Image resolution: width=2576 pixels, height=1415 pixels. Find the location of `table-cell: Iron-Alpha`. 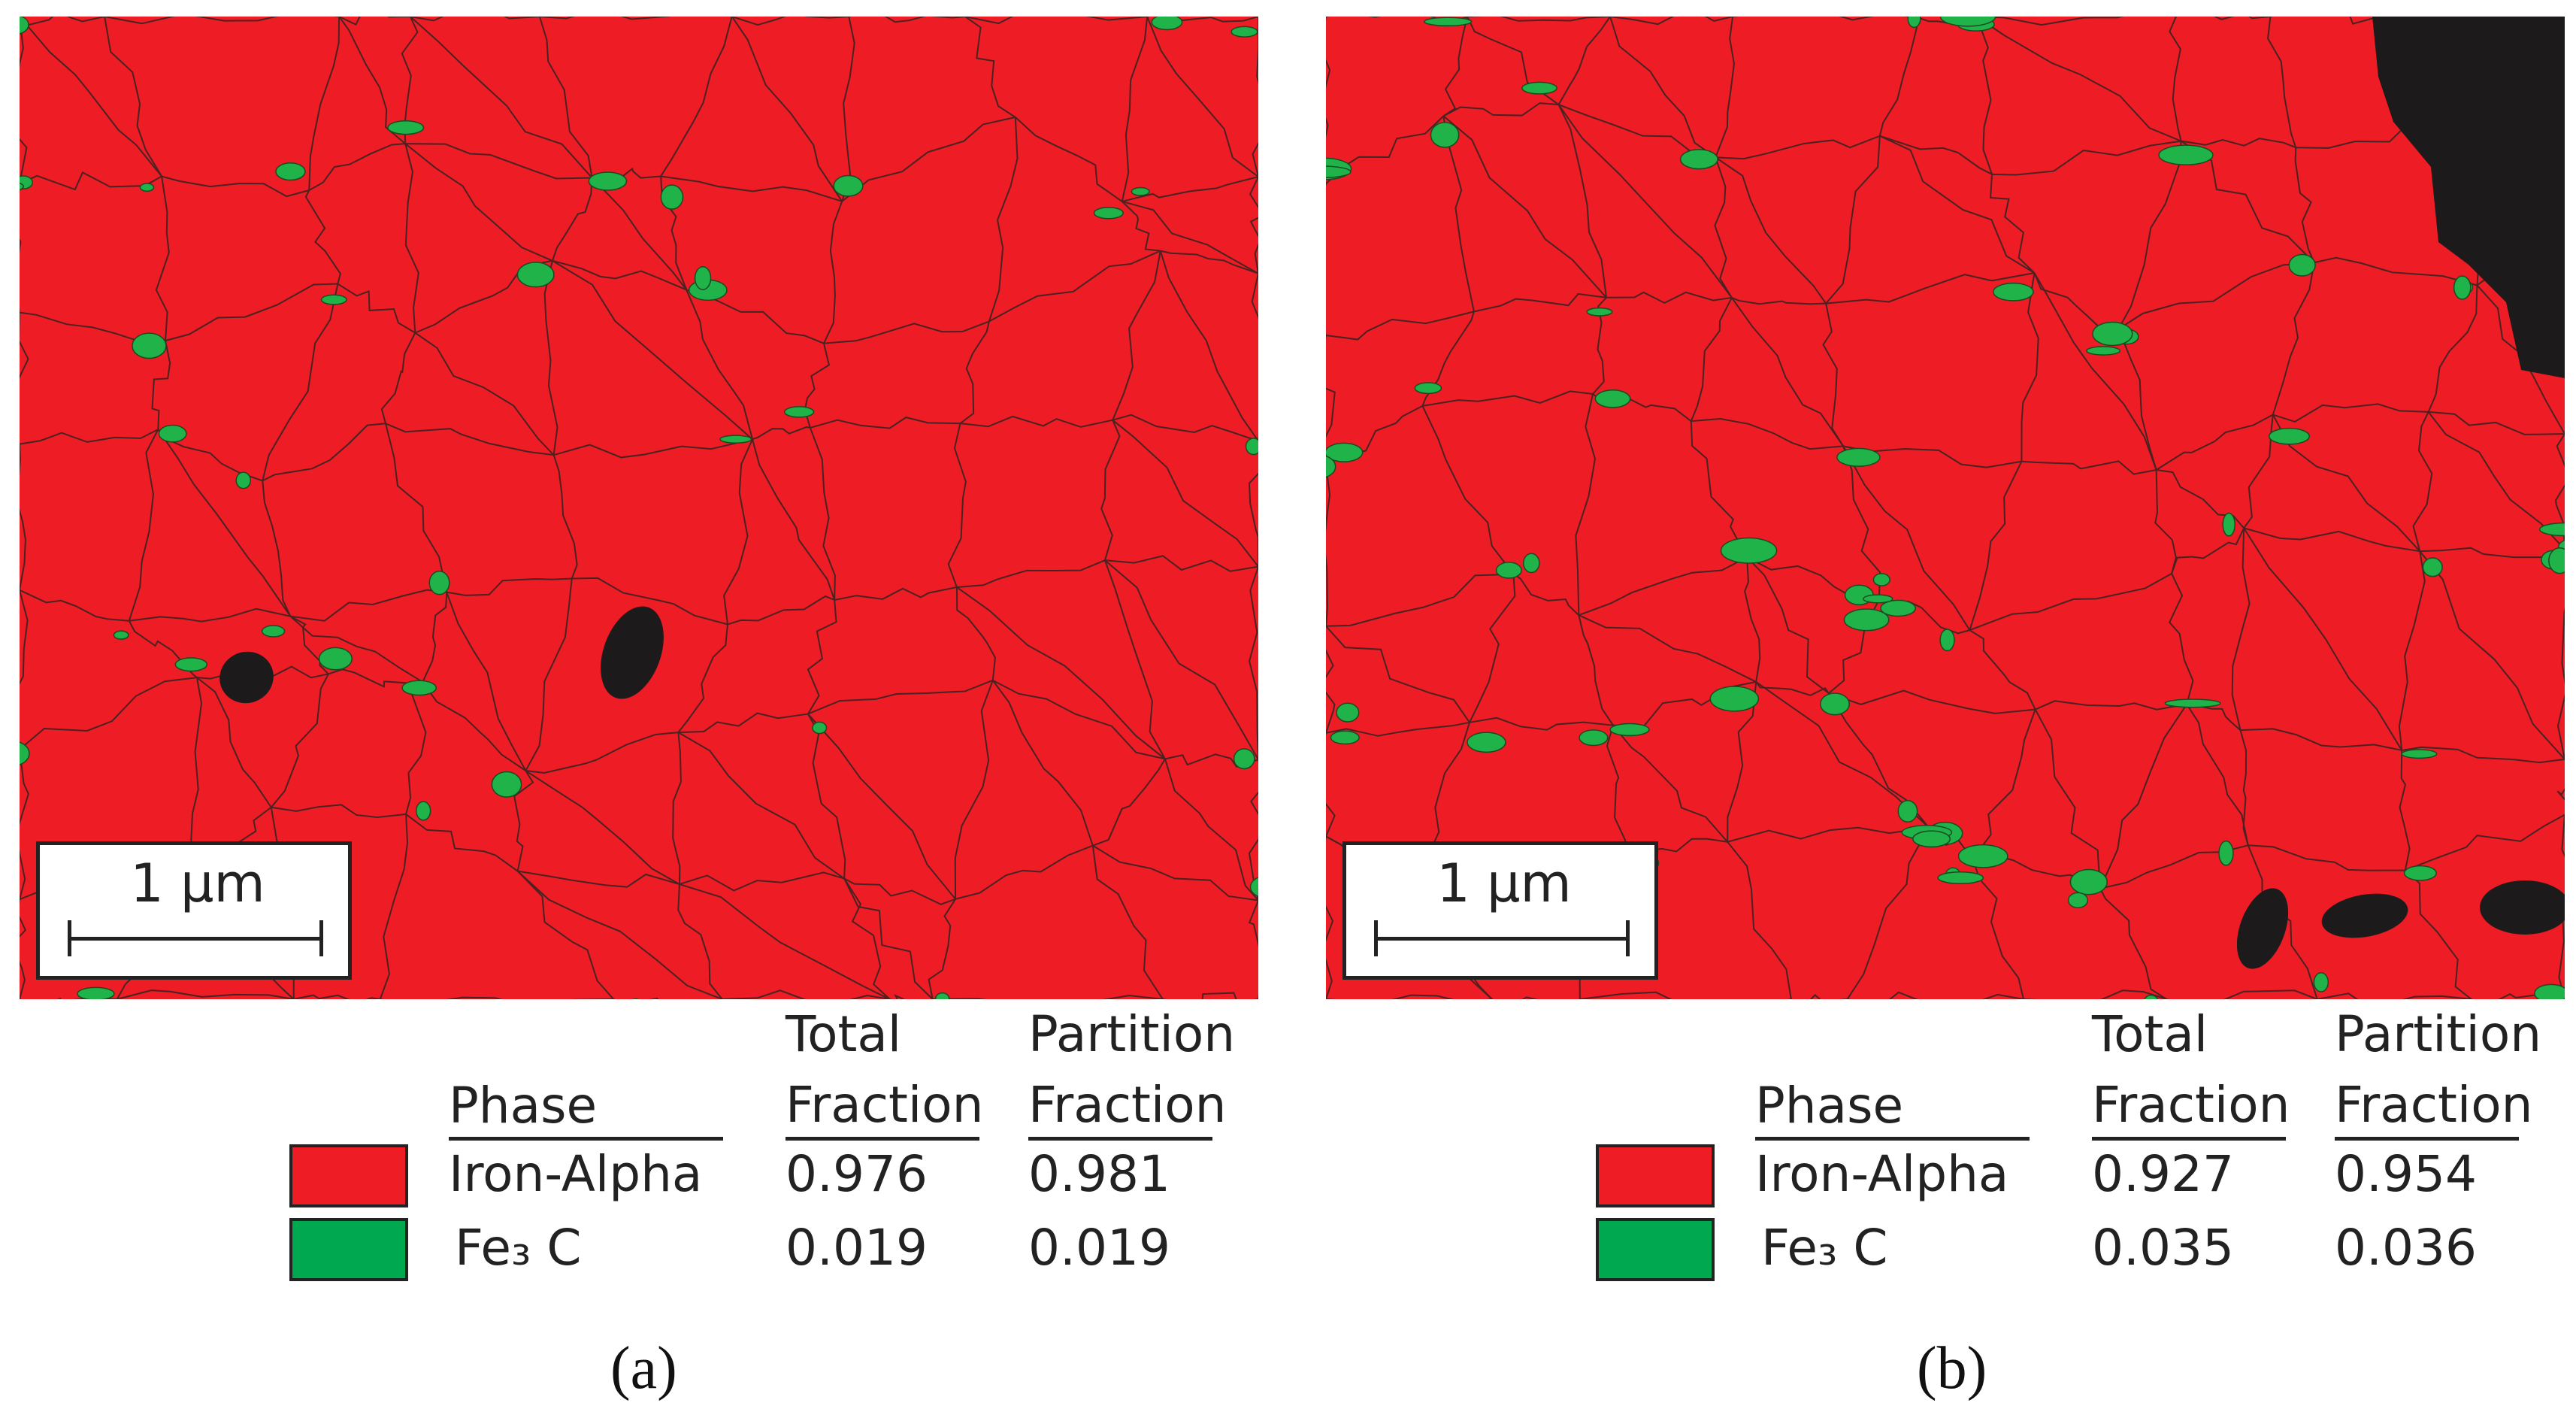

table-cell: Iron-Alpha is located at coordinates (1882, 1174).